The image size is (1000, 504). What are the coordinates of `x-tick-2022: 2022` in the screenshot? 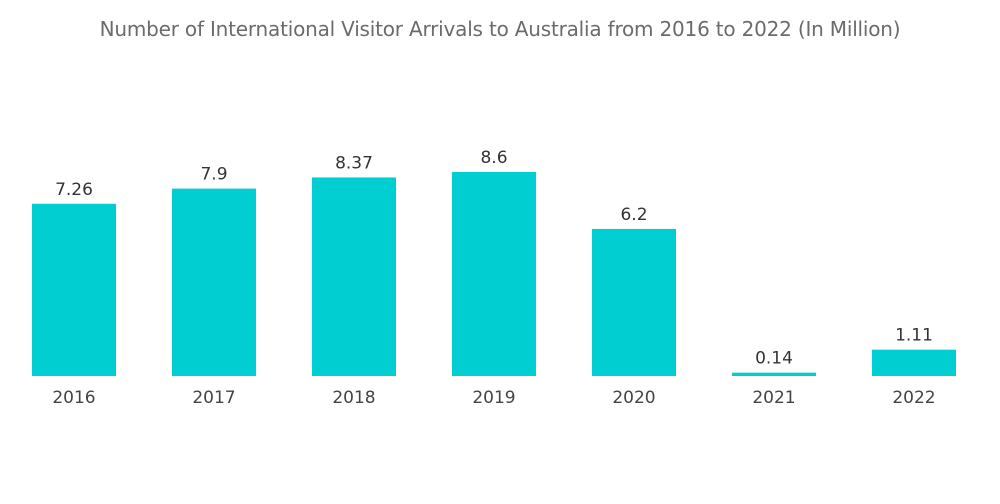 It's located at (913, 398).